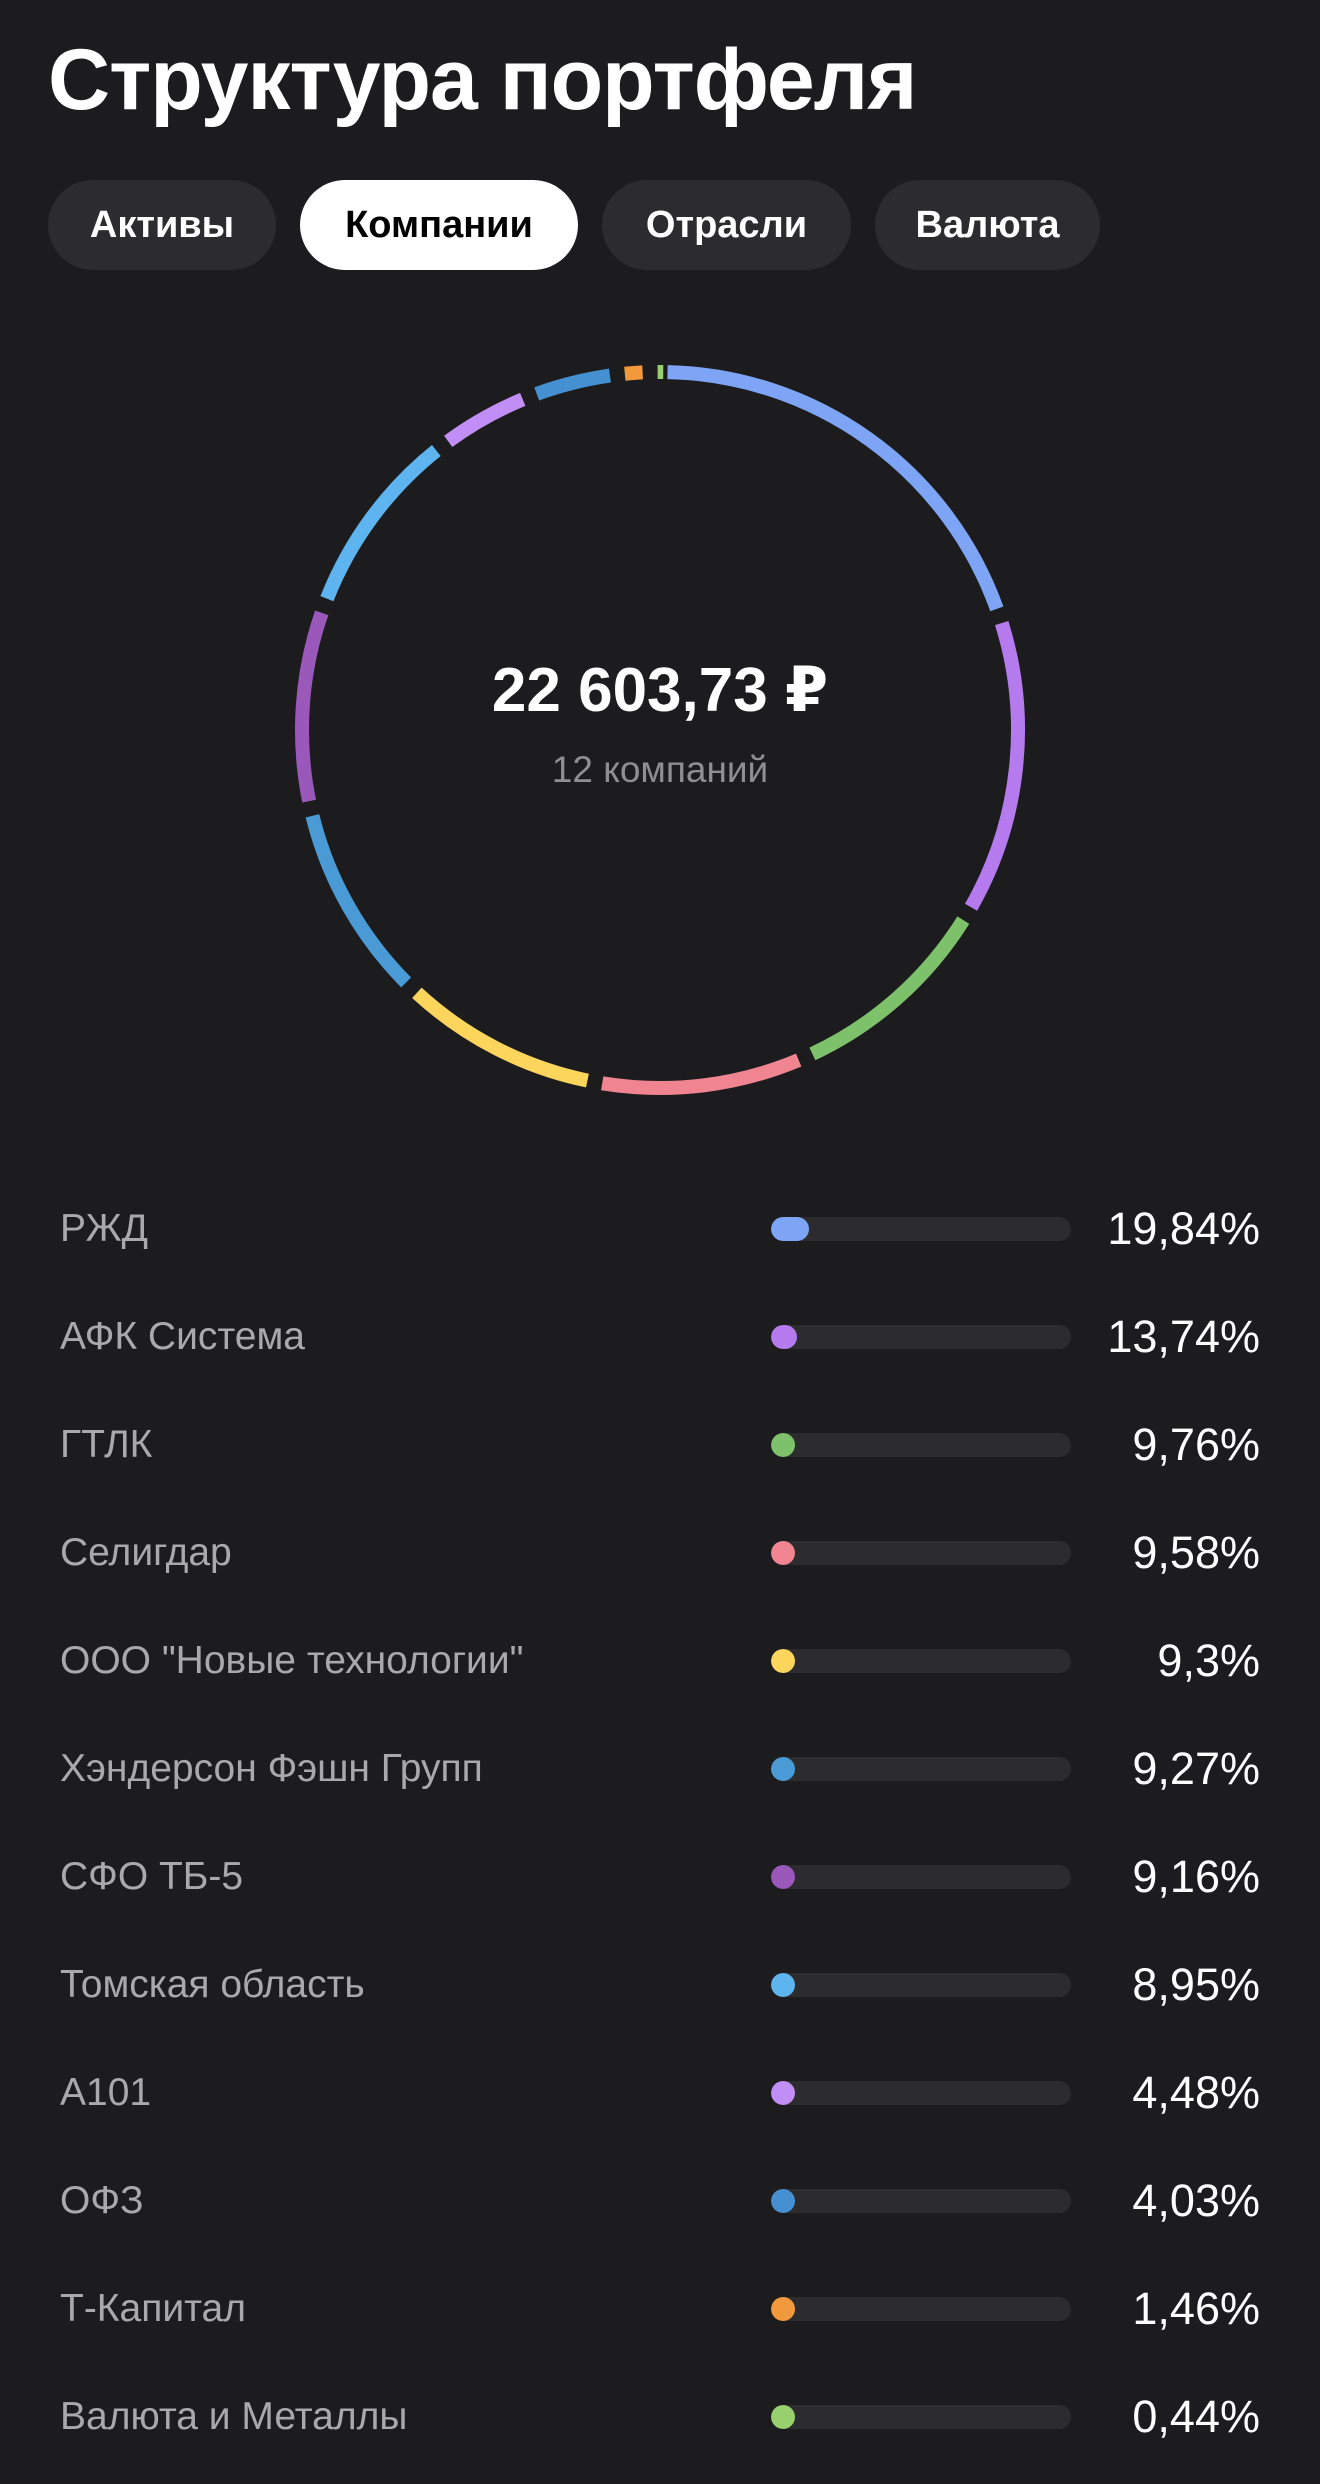 Image resolution: width=1320 pixels, height=2484 pixels. What do you see at coordinates (1183, 1228) in the screenshot?
I see `company-percent: 19,84%` at bounding box center [1183, 1228].